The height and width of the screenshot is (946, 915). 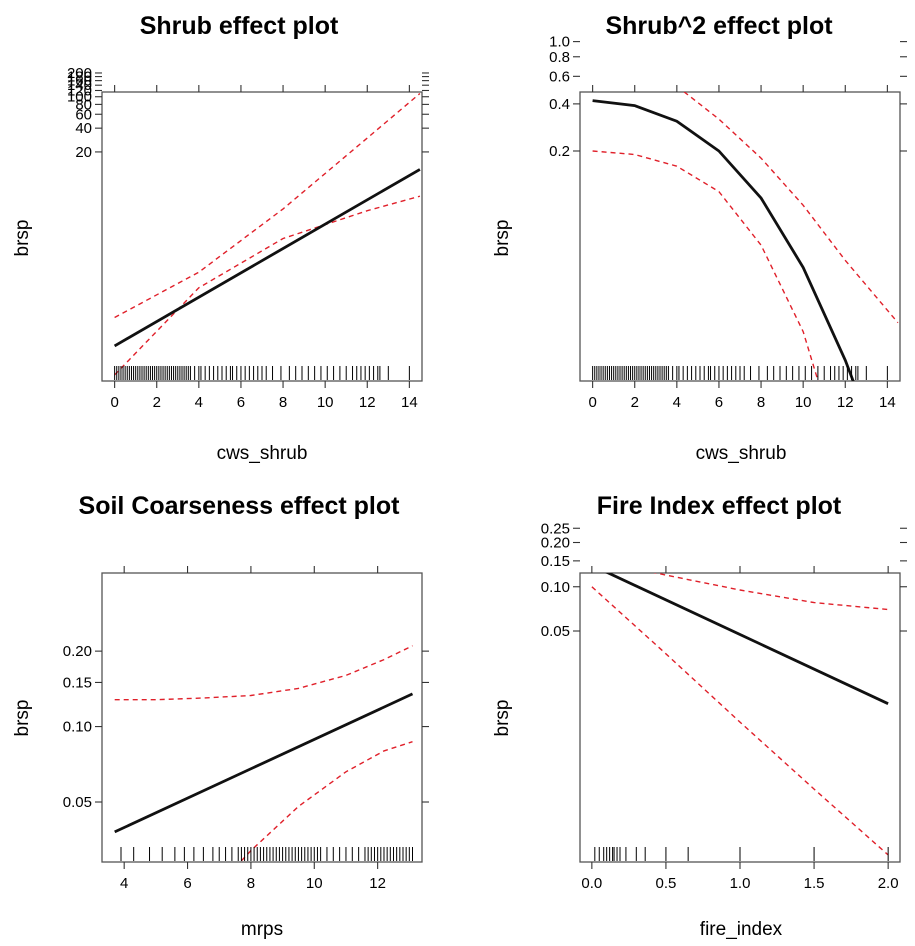 What do you see at coordinates (262, 929) in the screenshot?
I see `x-axis-label: mrps` at bounding box center [262, 929].